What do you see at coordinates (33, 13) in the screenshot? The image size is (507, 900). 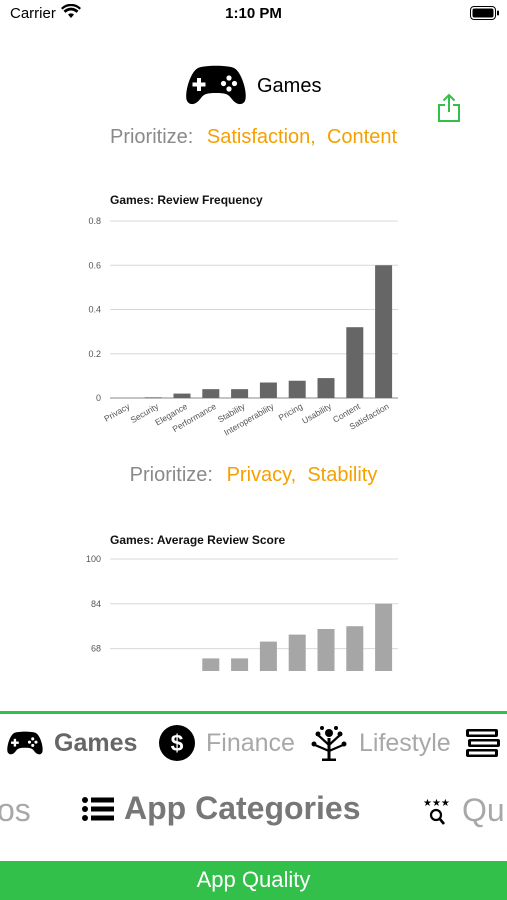 I see `carrier-label: Carrier` at bounding box center [33, 13].